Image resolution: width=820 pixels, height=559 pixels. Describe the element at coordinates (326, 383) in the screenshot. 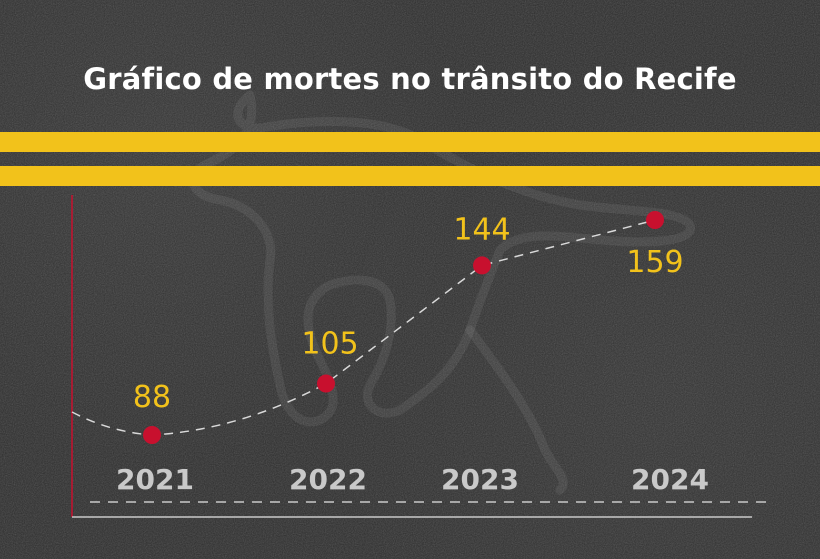

I see `data-point-2022` at that location.